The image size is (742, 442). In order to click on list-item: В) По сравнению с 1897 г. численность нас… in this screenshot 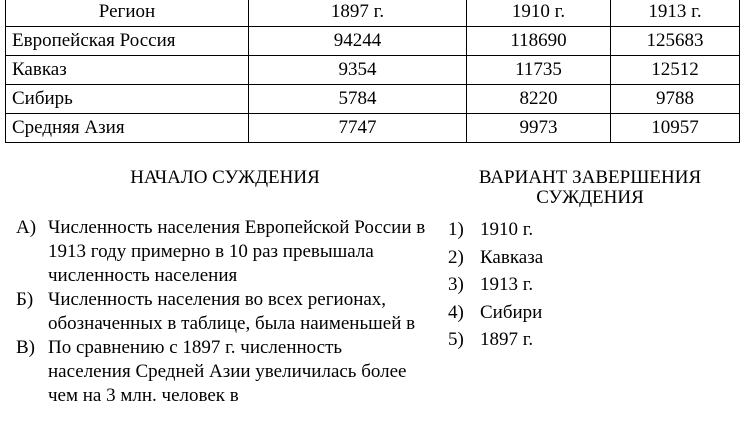, I will do `click(221, 372)`.